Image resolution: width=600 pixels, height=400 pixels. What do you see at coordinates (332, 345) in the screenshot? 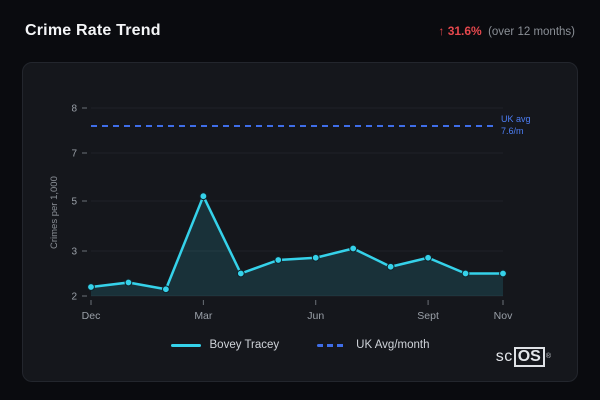
I see `legend-dashed-line-swatch` at bounding box center [332, 345].